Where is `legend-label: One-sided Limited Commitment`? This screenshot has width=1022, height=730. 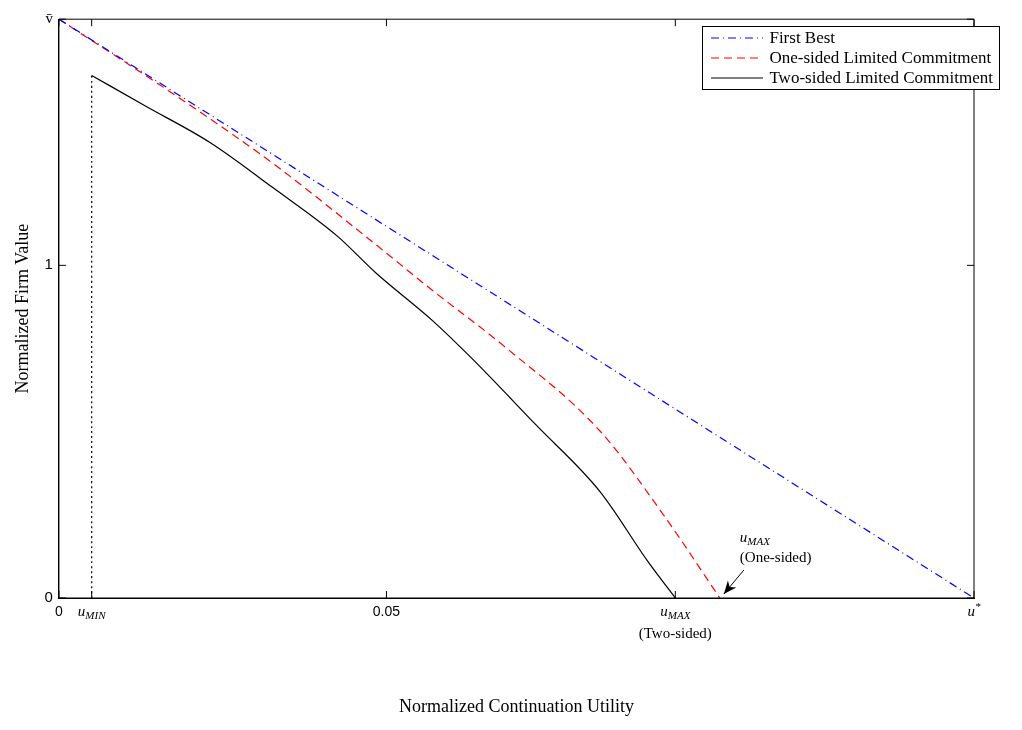
legend-label: One-sided Limited Commitment is located at coordinates (880, 58).